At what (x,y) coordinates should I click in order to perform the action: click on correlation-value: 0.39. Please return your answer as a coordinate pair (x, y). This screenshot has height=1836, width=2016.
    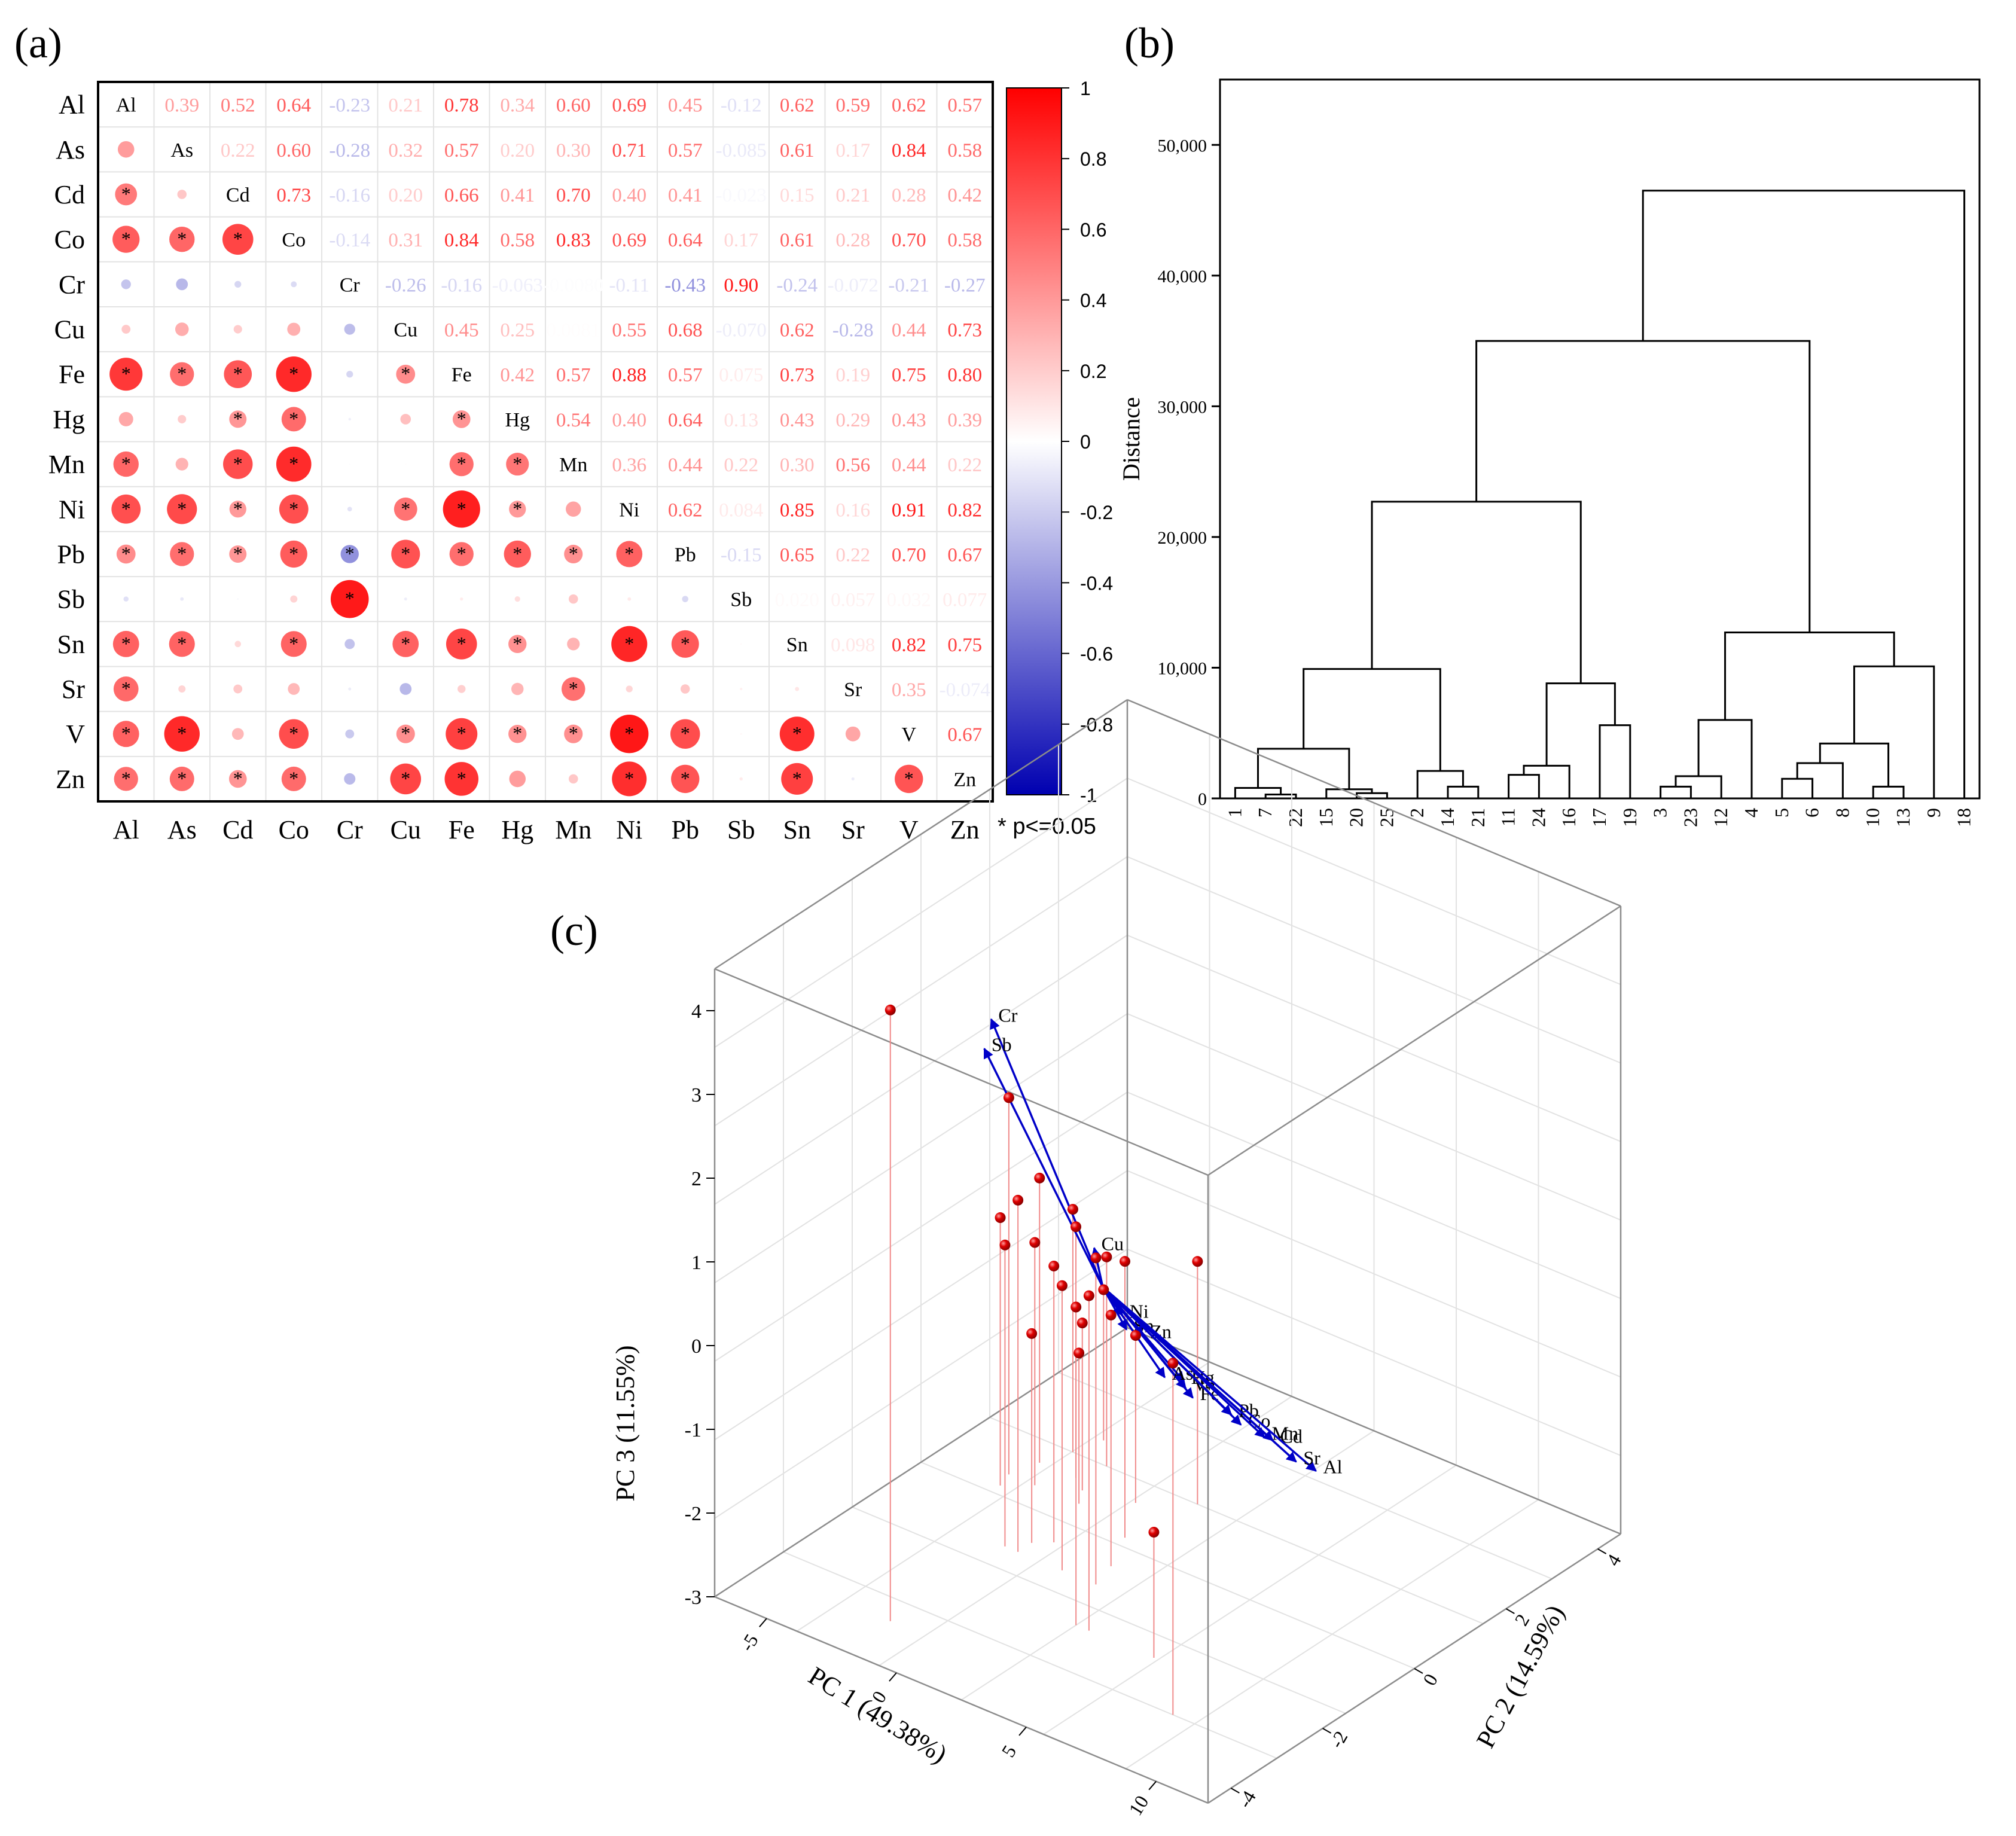
    Looking at the image, I should click on (964, 420).